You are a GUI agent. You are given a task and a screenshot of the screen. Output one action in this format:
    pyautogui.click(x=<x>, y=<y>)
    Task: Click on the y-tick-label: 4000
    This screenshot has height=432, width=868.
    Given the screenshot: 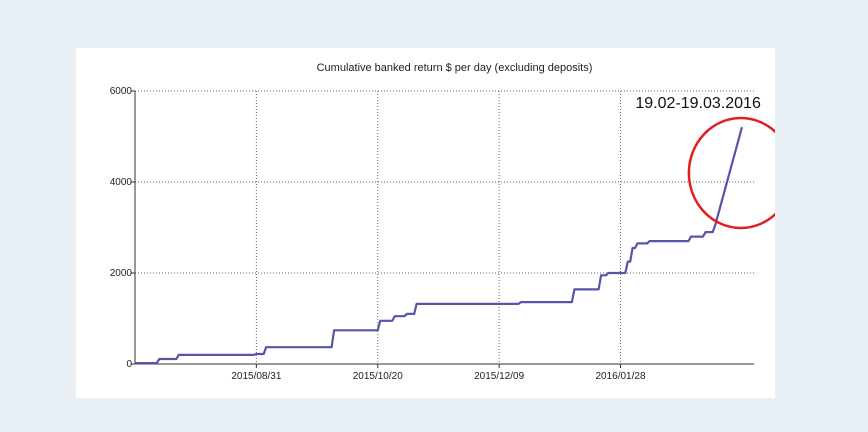 What is the action you would take?
    pyautogui.click(x=121, y=182)
    